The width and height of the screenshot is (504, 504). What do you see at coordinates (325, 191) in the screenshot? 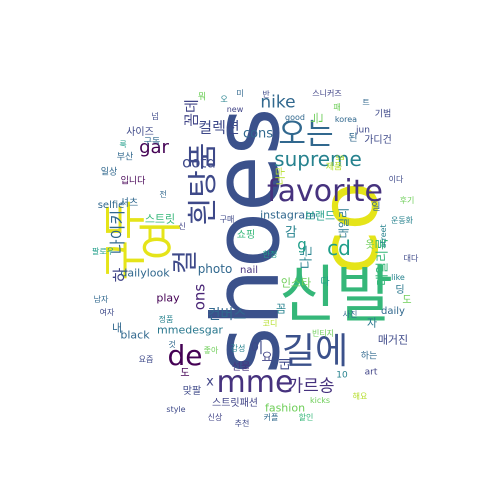
I see `word-favorite: favorite` at bounding box center [325, 191].